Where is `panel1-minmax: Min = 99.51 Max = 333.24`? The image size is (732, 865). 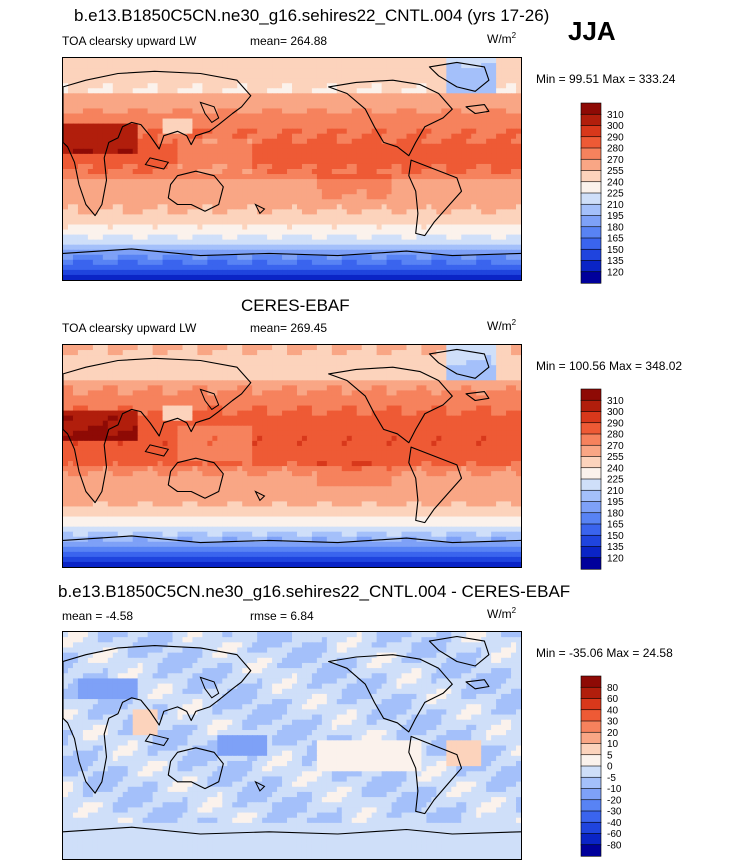
panel1-minmax: Min = 99.51 Max = 333.24 is located at coordinates (606, 79).